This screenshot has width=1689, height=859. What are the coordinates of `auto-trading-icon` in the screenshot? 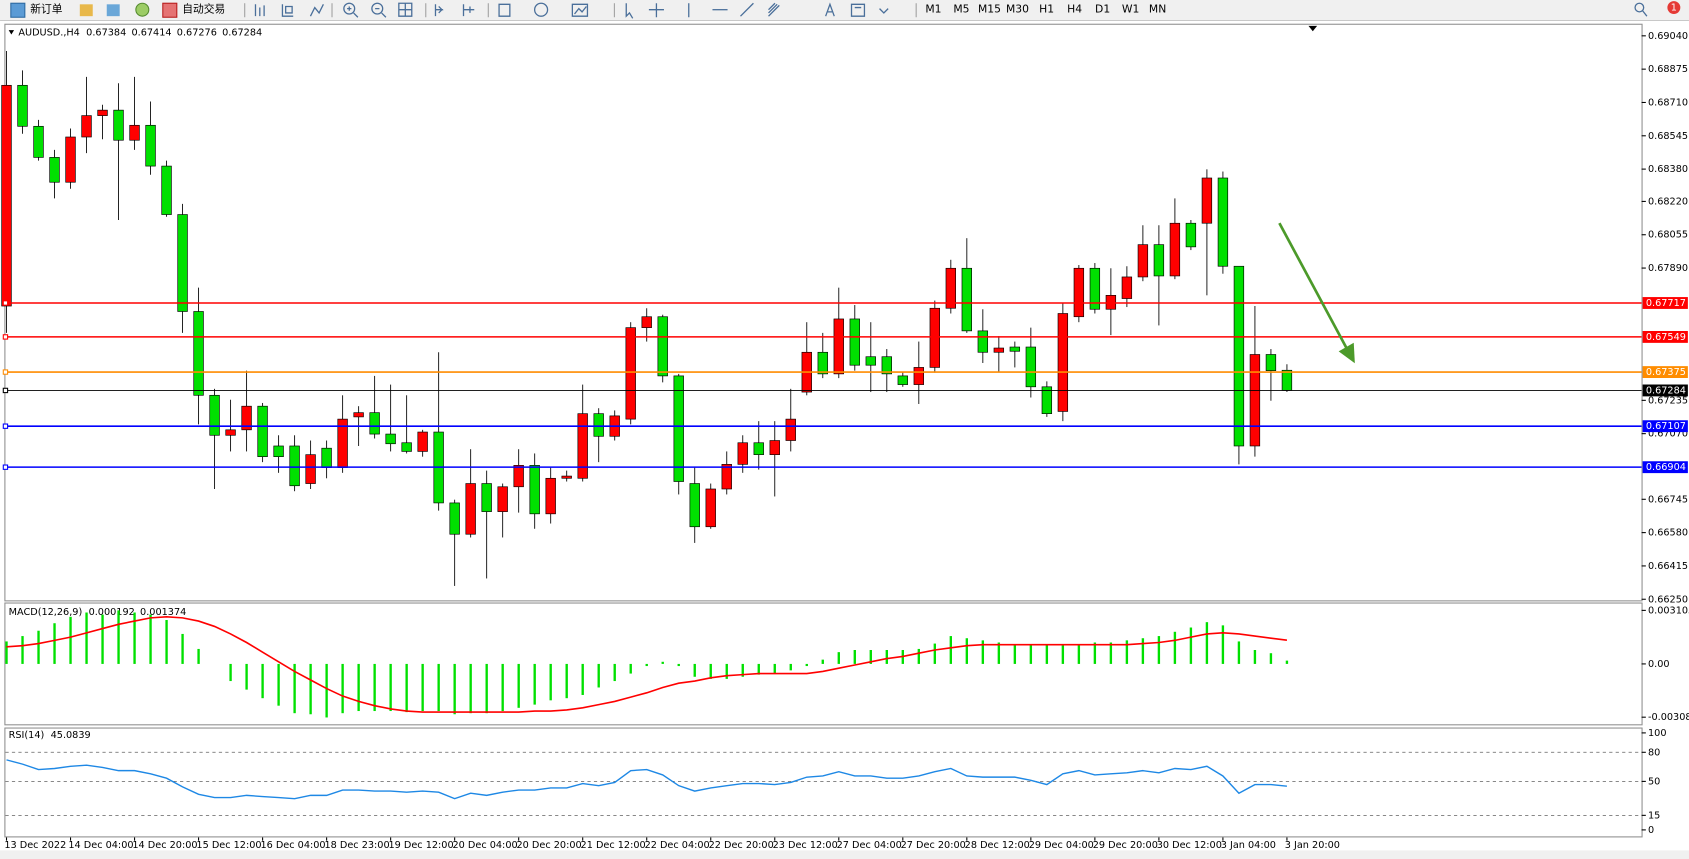 It's located at (170, 10).